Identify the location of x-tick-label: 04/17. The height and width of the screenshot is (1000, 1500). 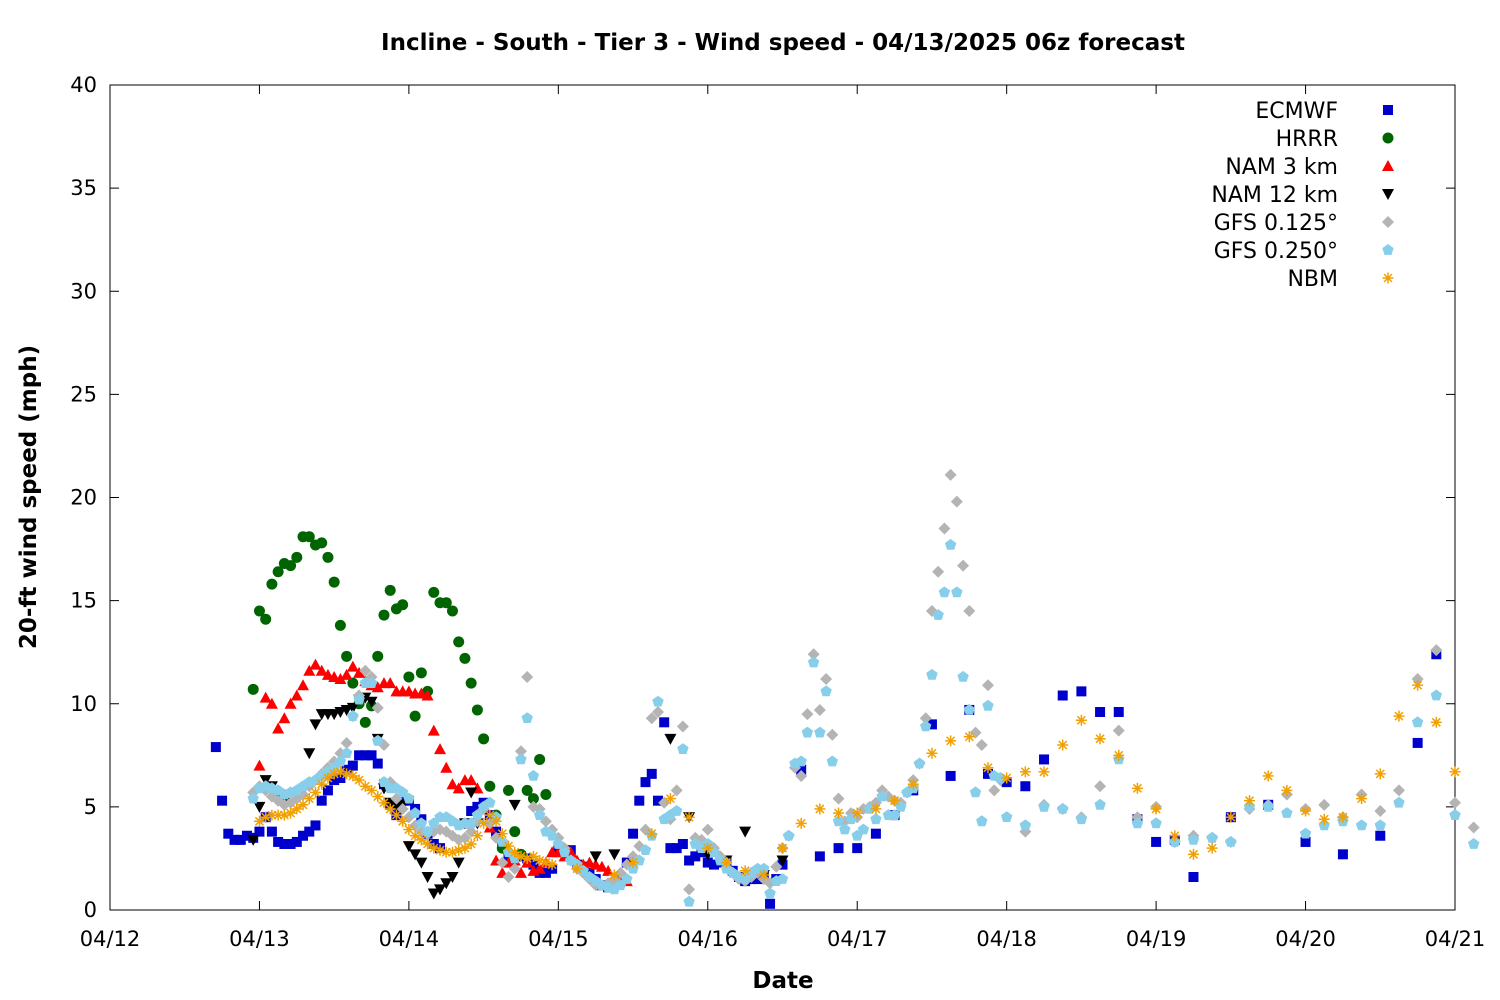
(857, 939).